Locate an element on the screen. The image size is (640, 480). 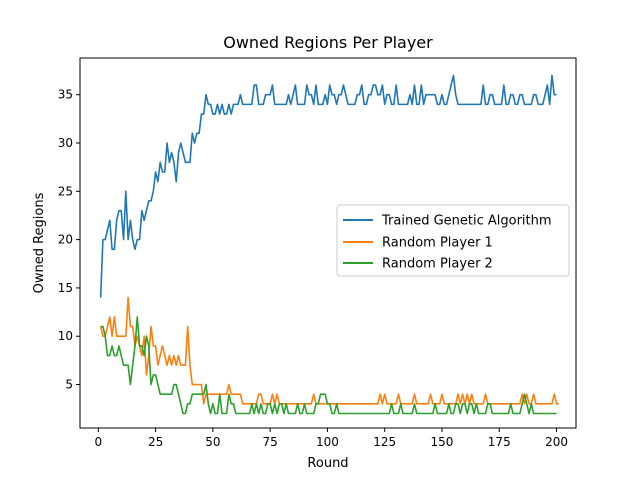
x-tick-label: 50 is located at coordinates (212, 442).